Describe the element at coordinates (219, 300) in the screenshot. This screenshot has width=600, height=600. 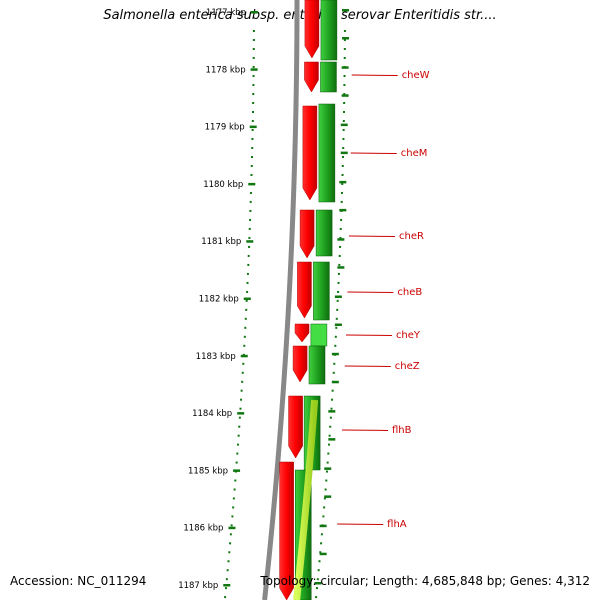
I see `scale-tick-label: 1182 kbp` at that location.